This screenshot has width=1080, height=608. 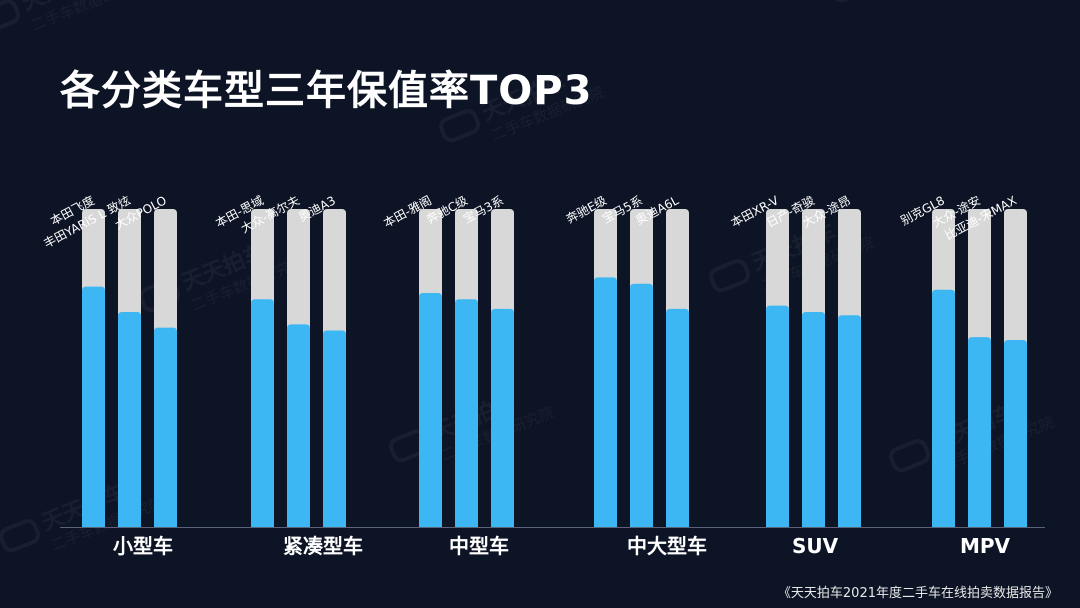 I want to click on source-note: 《天天拍车2021年度二手车在线拍卖数据报告》, so click(x=917, y=593).